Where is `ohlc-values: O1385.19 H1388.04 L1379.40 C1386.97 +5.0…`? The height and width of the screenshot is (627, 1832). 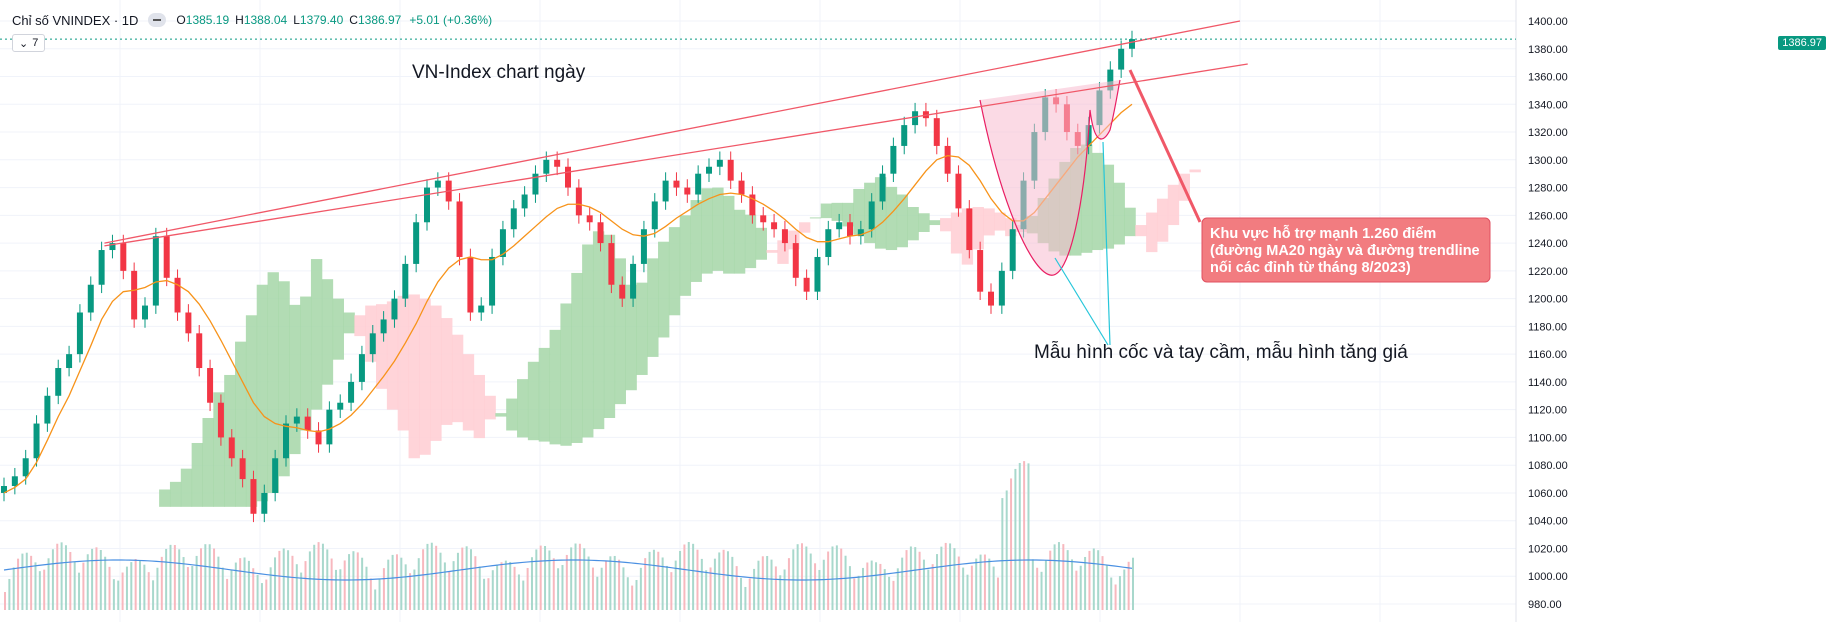 ohlc-values: O1385.19 H1388.04 L1379.40 C1386.97 +5.0… is located at coordinates (334, 20).